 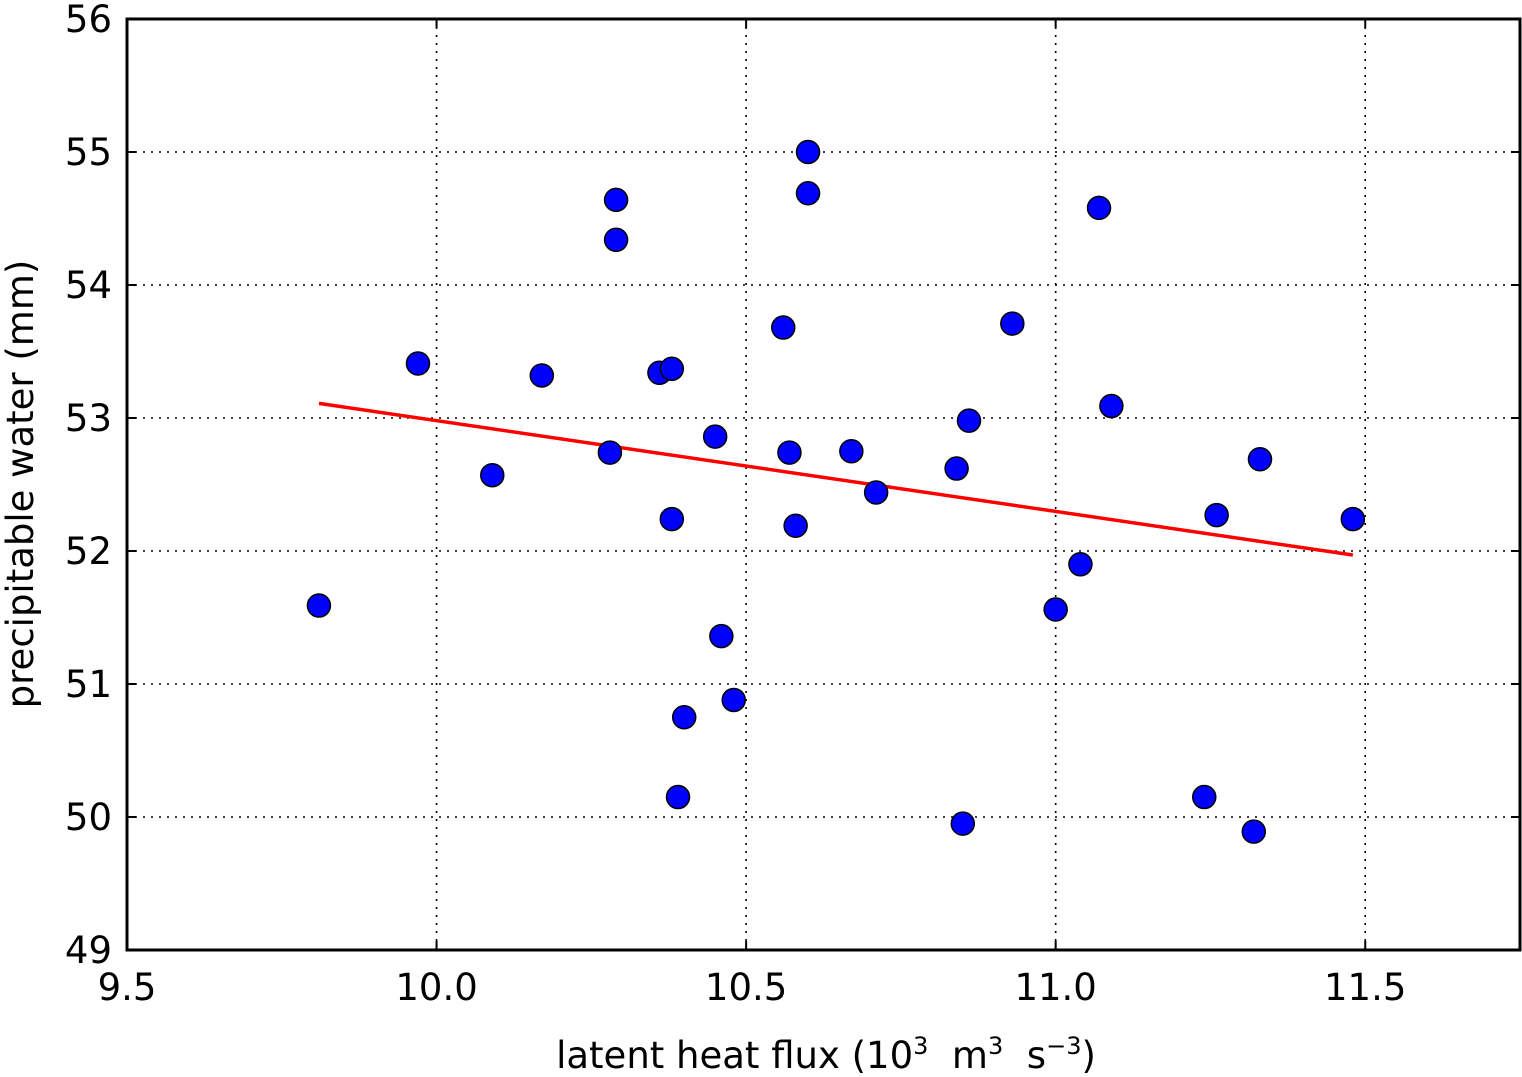 I want to click on x-axis-label: latent heat flux (103 m3 s−3), so click(x=826, y=1054).